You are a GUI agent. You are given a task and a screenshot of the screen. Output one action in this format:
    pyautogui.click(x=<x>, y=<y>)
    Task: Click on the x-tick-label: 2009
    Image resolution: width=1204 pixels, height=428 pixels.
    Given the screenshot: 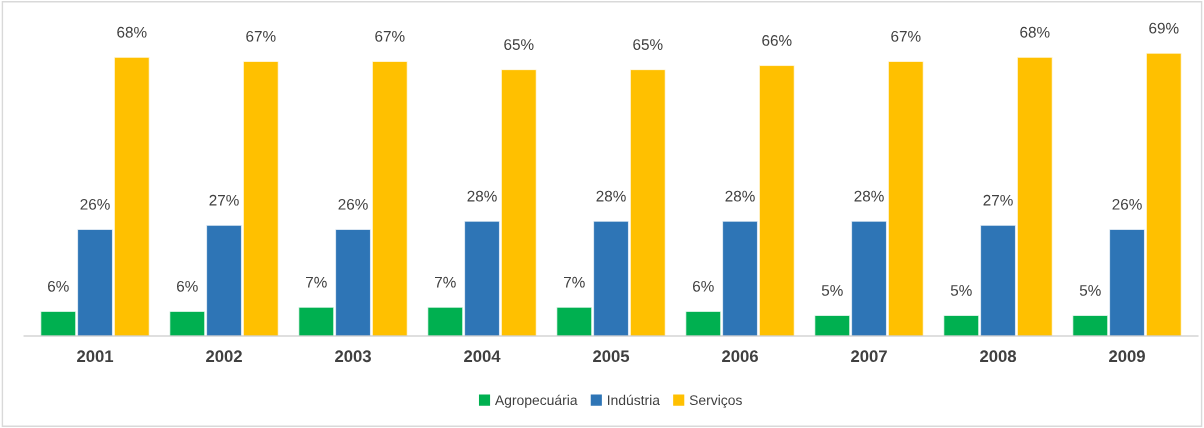 What is the action you would take?
    pyautogui.click(x=1127, y=356)
    